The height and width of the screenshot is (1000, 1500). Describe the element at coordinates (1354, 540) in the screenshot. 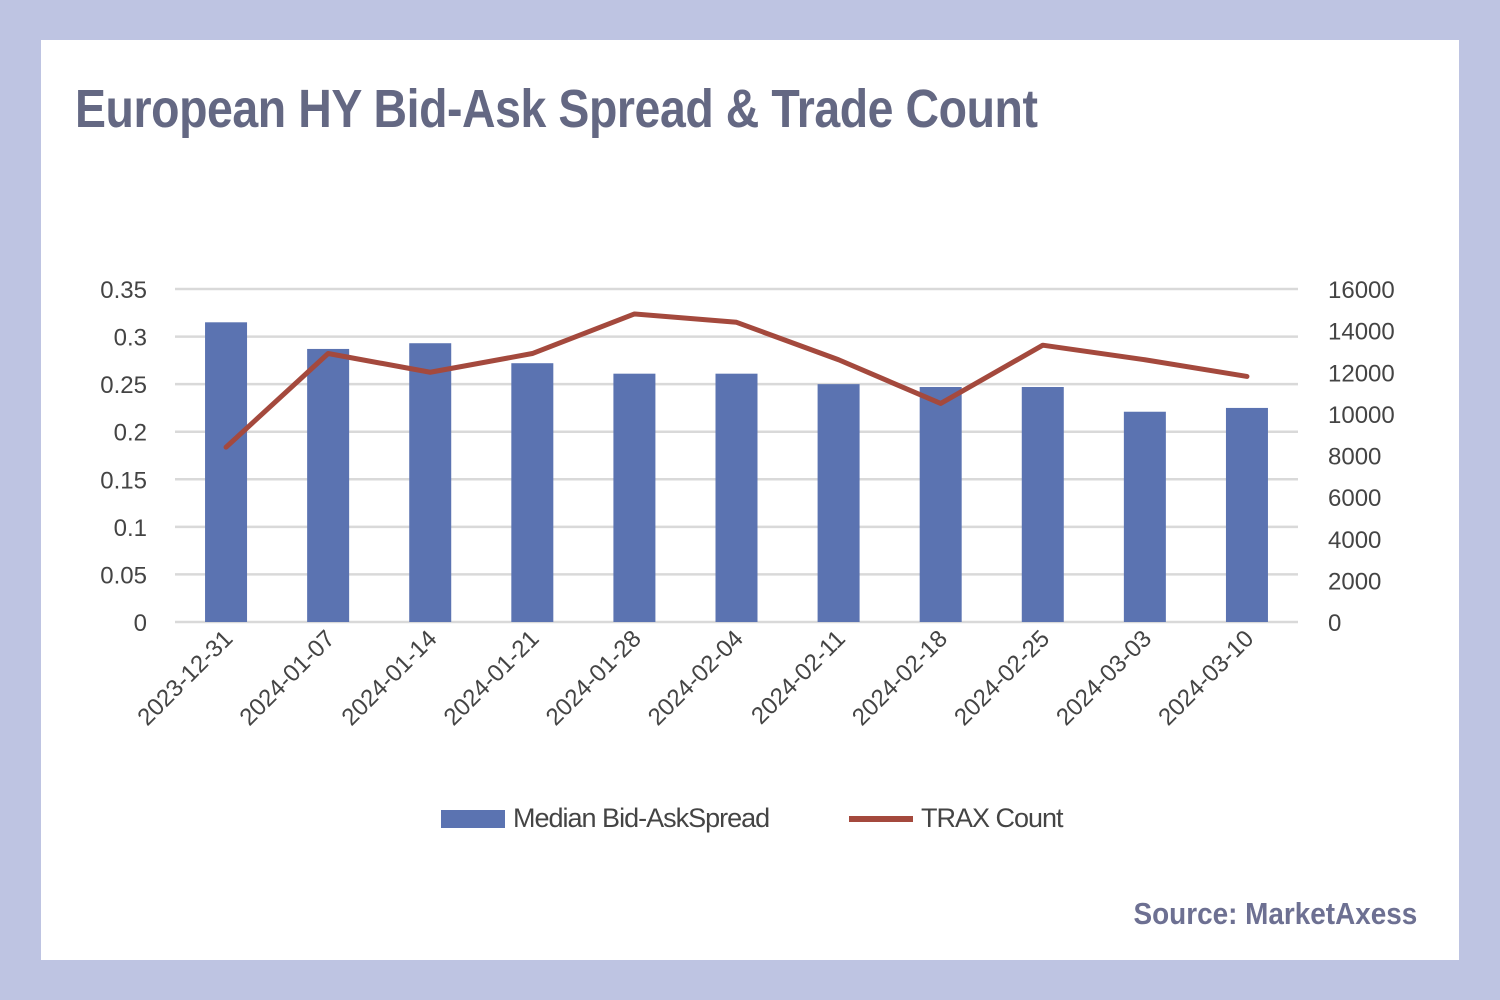

I see `y-right-tick-label: 4000` at that location.